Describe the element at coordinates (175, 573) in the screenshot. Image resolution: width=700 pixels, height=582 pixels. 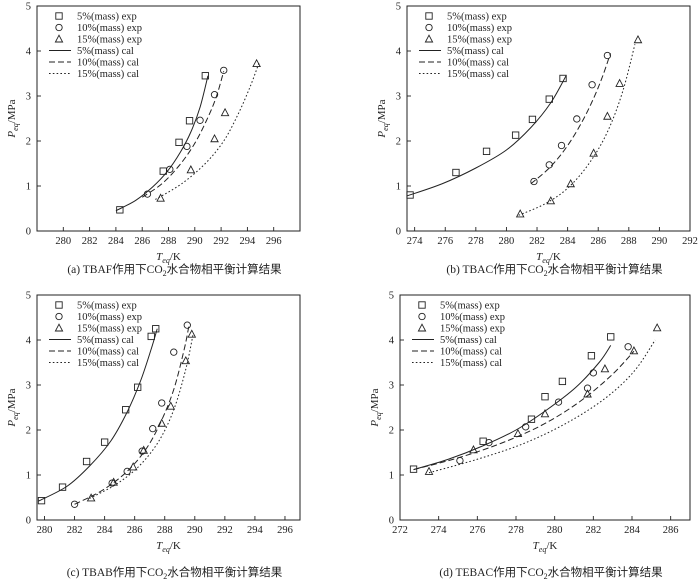
I see `panel-caption: (c) TBAB作用下CO2水合物相平衡计算结果` at that location.